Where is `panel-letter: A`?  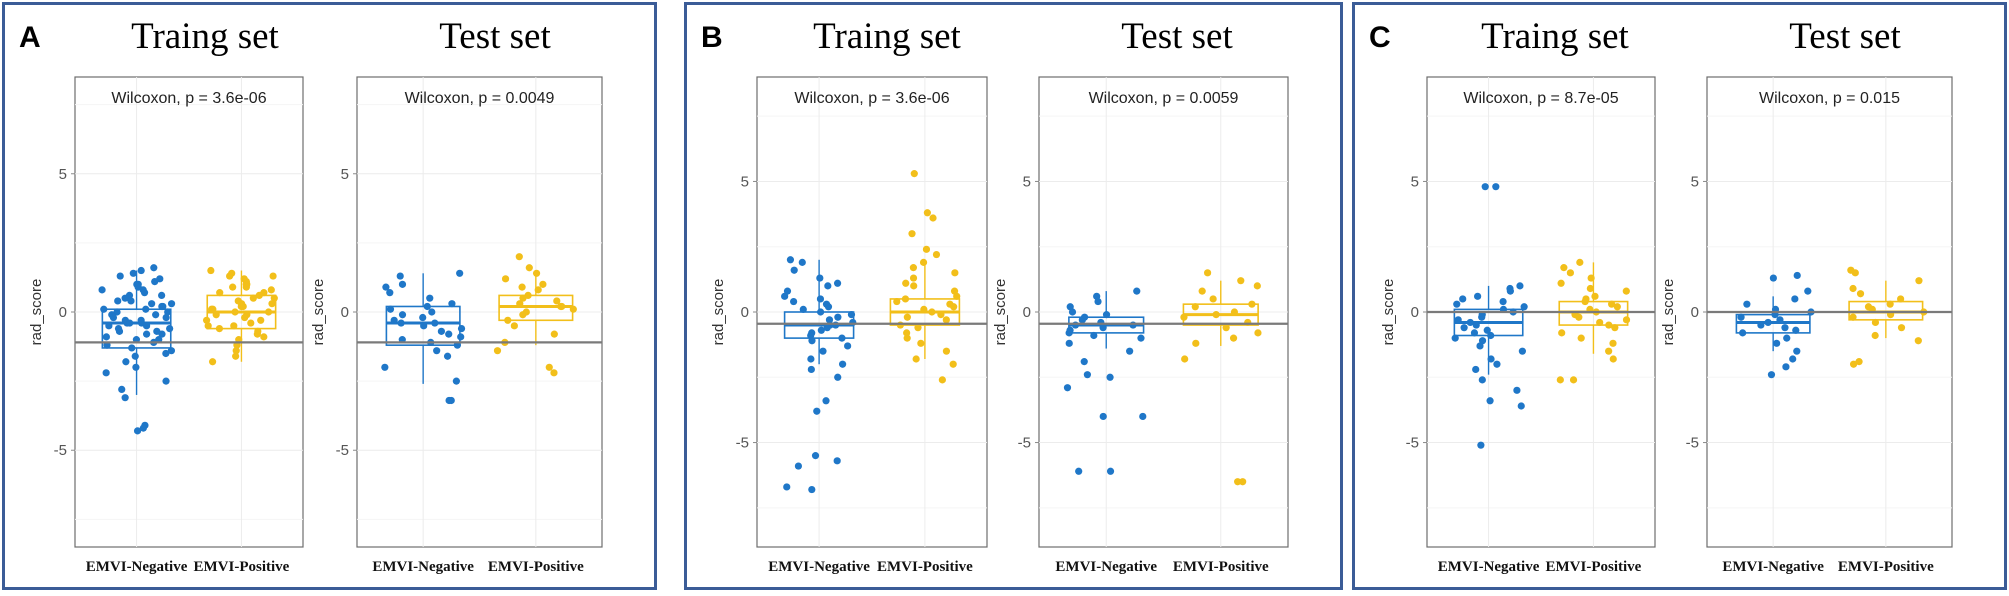
panel-letter: A is located at coordinates (30, 37).